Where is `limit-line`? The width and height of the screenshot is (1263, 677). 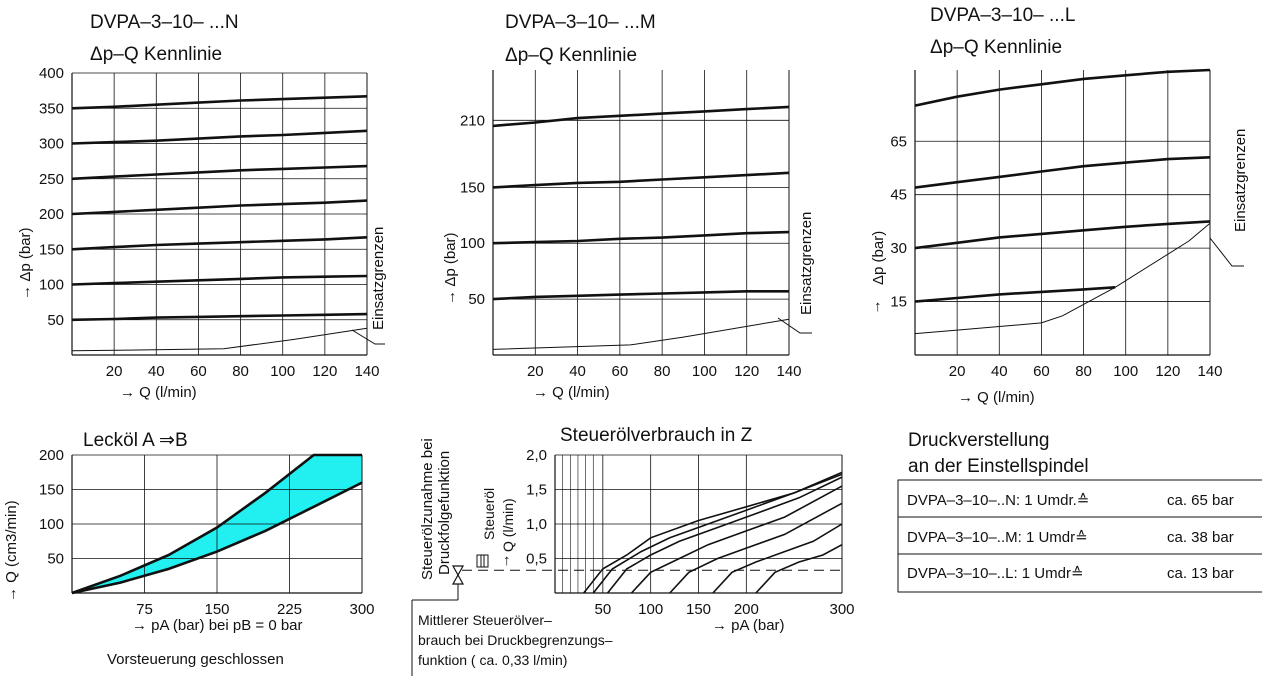 limit-line is located at coordinates (219, 339).